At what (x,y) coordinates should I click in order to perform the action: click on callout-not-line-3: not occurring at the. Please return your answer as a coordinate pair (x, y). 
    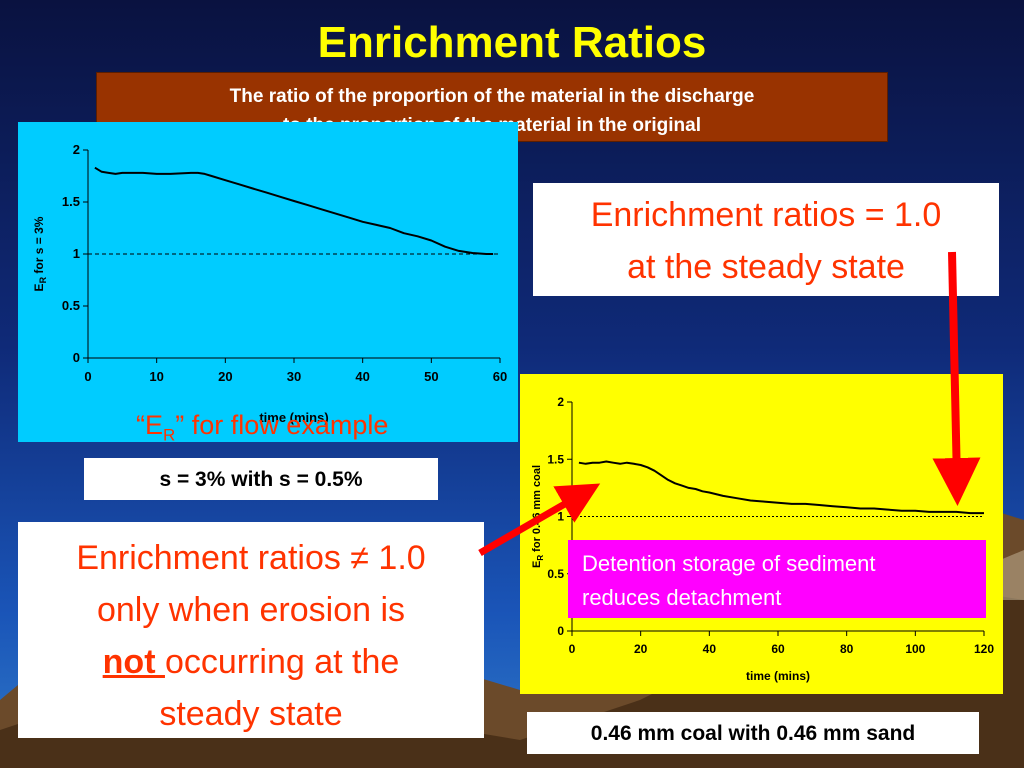
    Looking at the image, I should click on (251, 662).